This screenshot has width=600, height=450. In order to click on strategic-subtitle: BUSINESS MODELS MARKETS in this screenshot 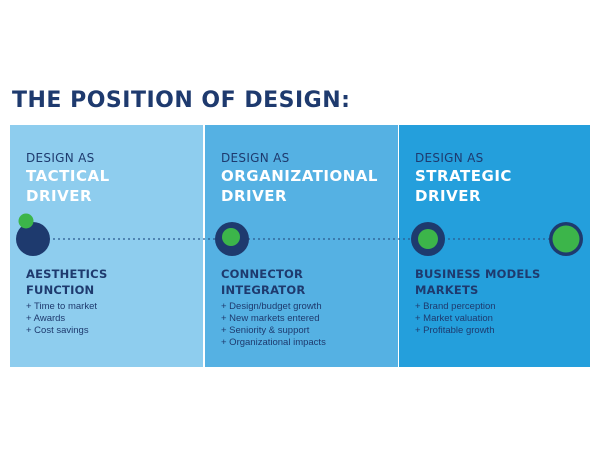, I will do `click(502, 282)`.